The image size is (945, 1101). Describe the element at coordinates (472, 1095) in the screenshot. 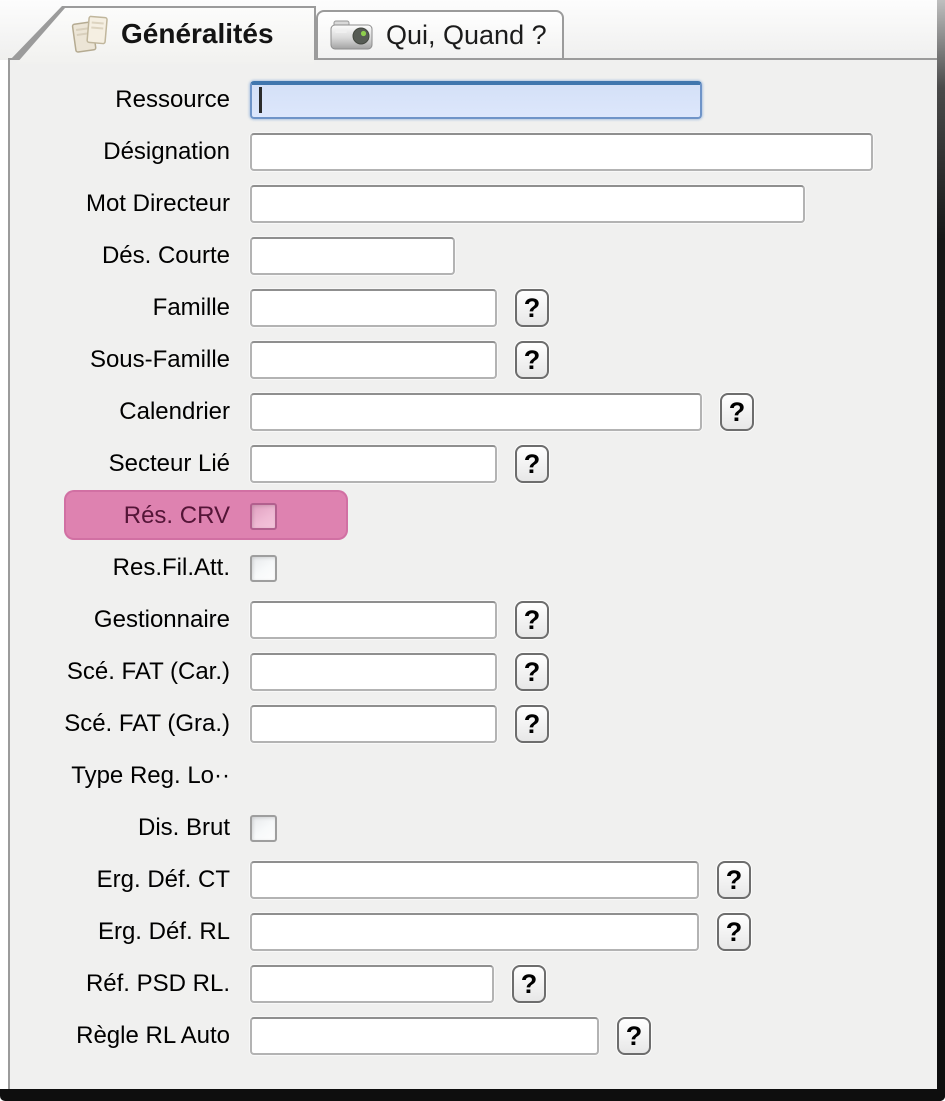

I see `window-frame-bottom` at that location.